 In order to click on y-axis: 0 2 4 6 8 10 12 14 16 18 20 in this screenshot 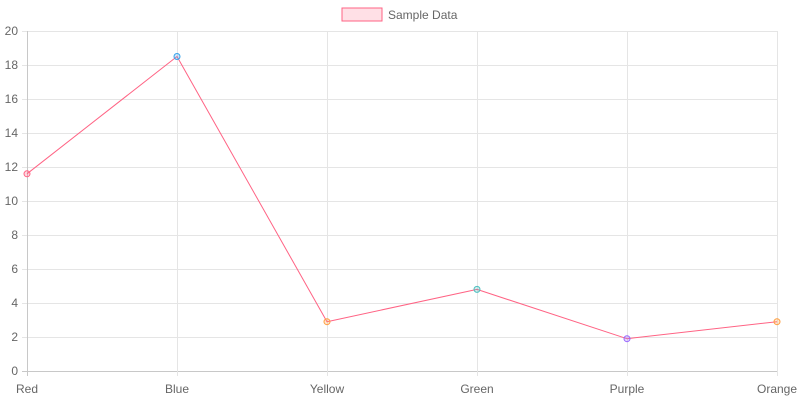, I will do `click(12, 201)`.